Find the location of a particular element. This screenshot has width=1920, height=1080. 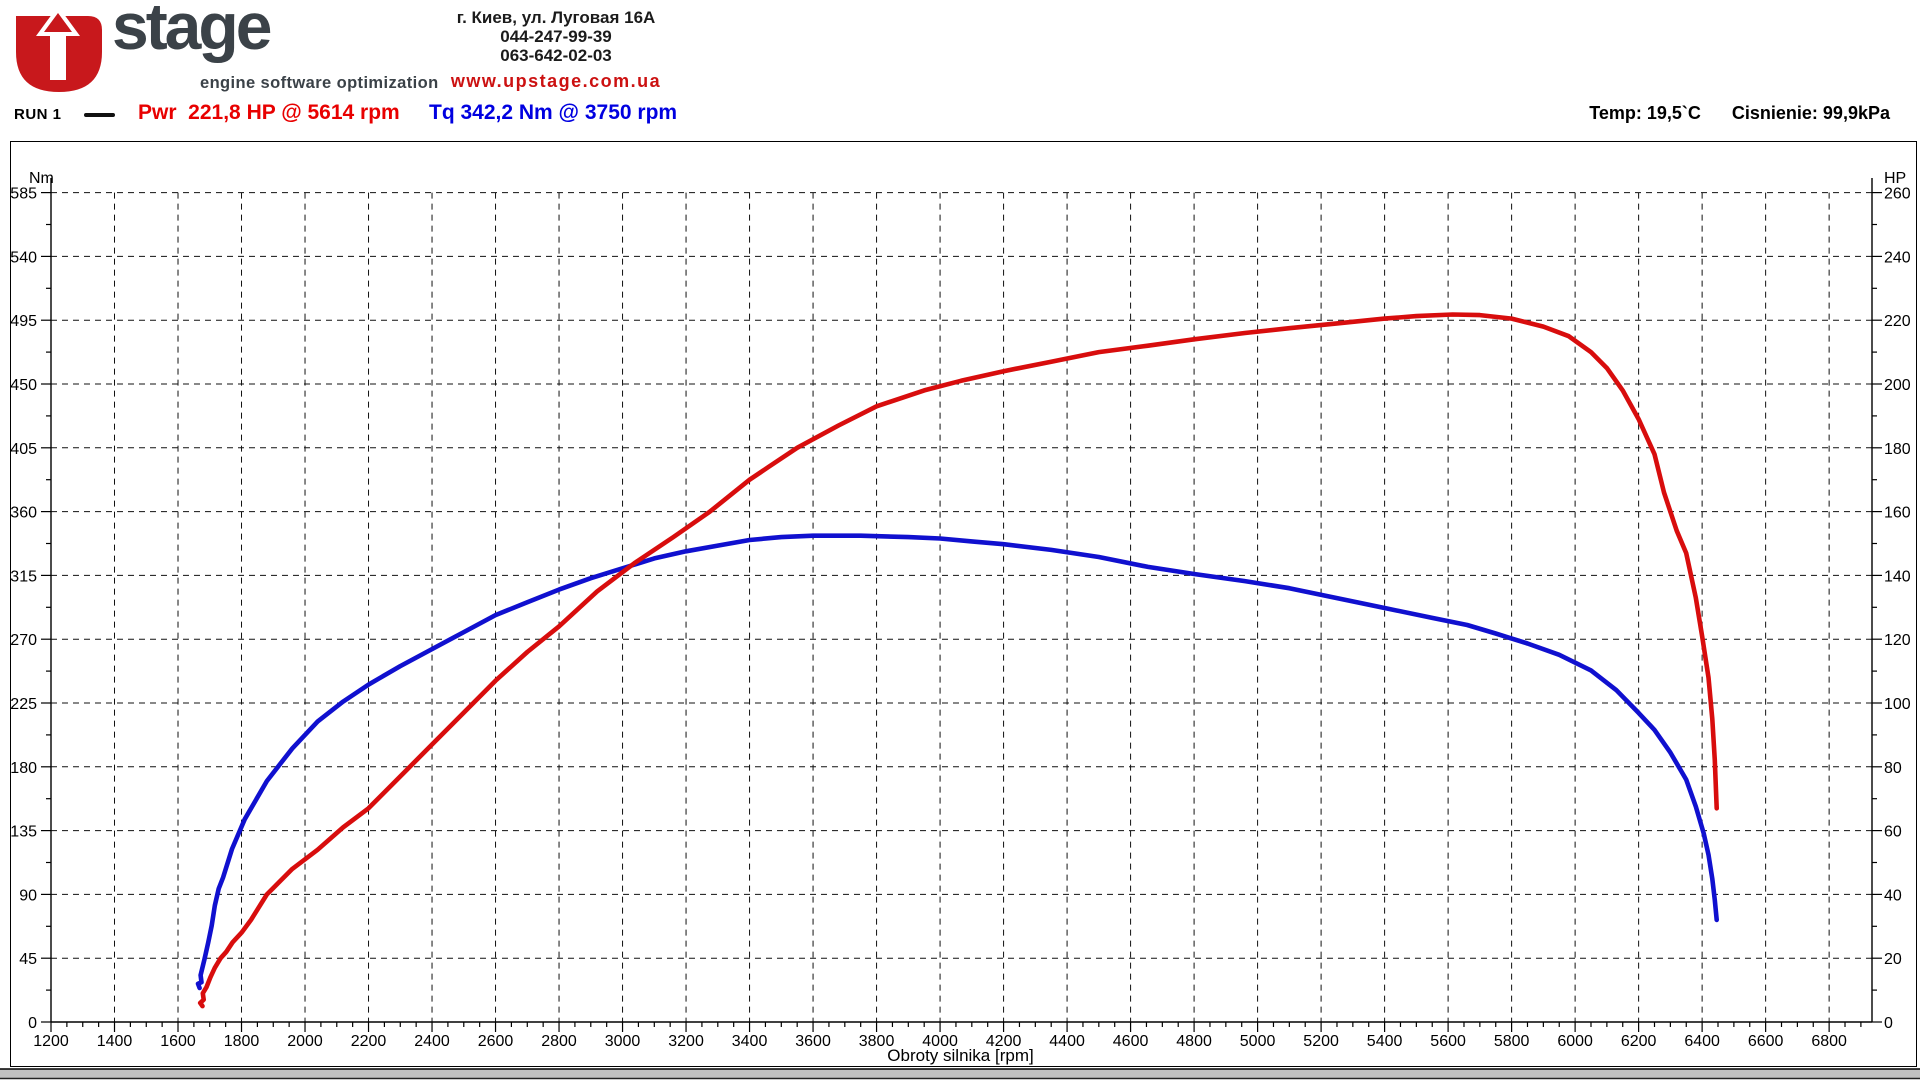

left-tick-label: 315 is located at coordinates (23, 576).